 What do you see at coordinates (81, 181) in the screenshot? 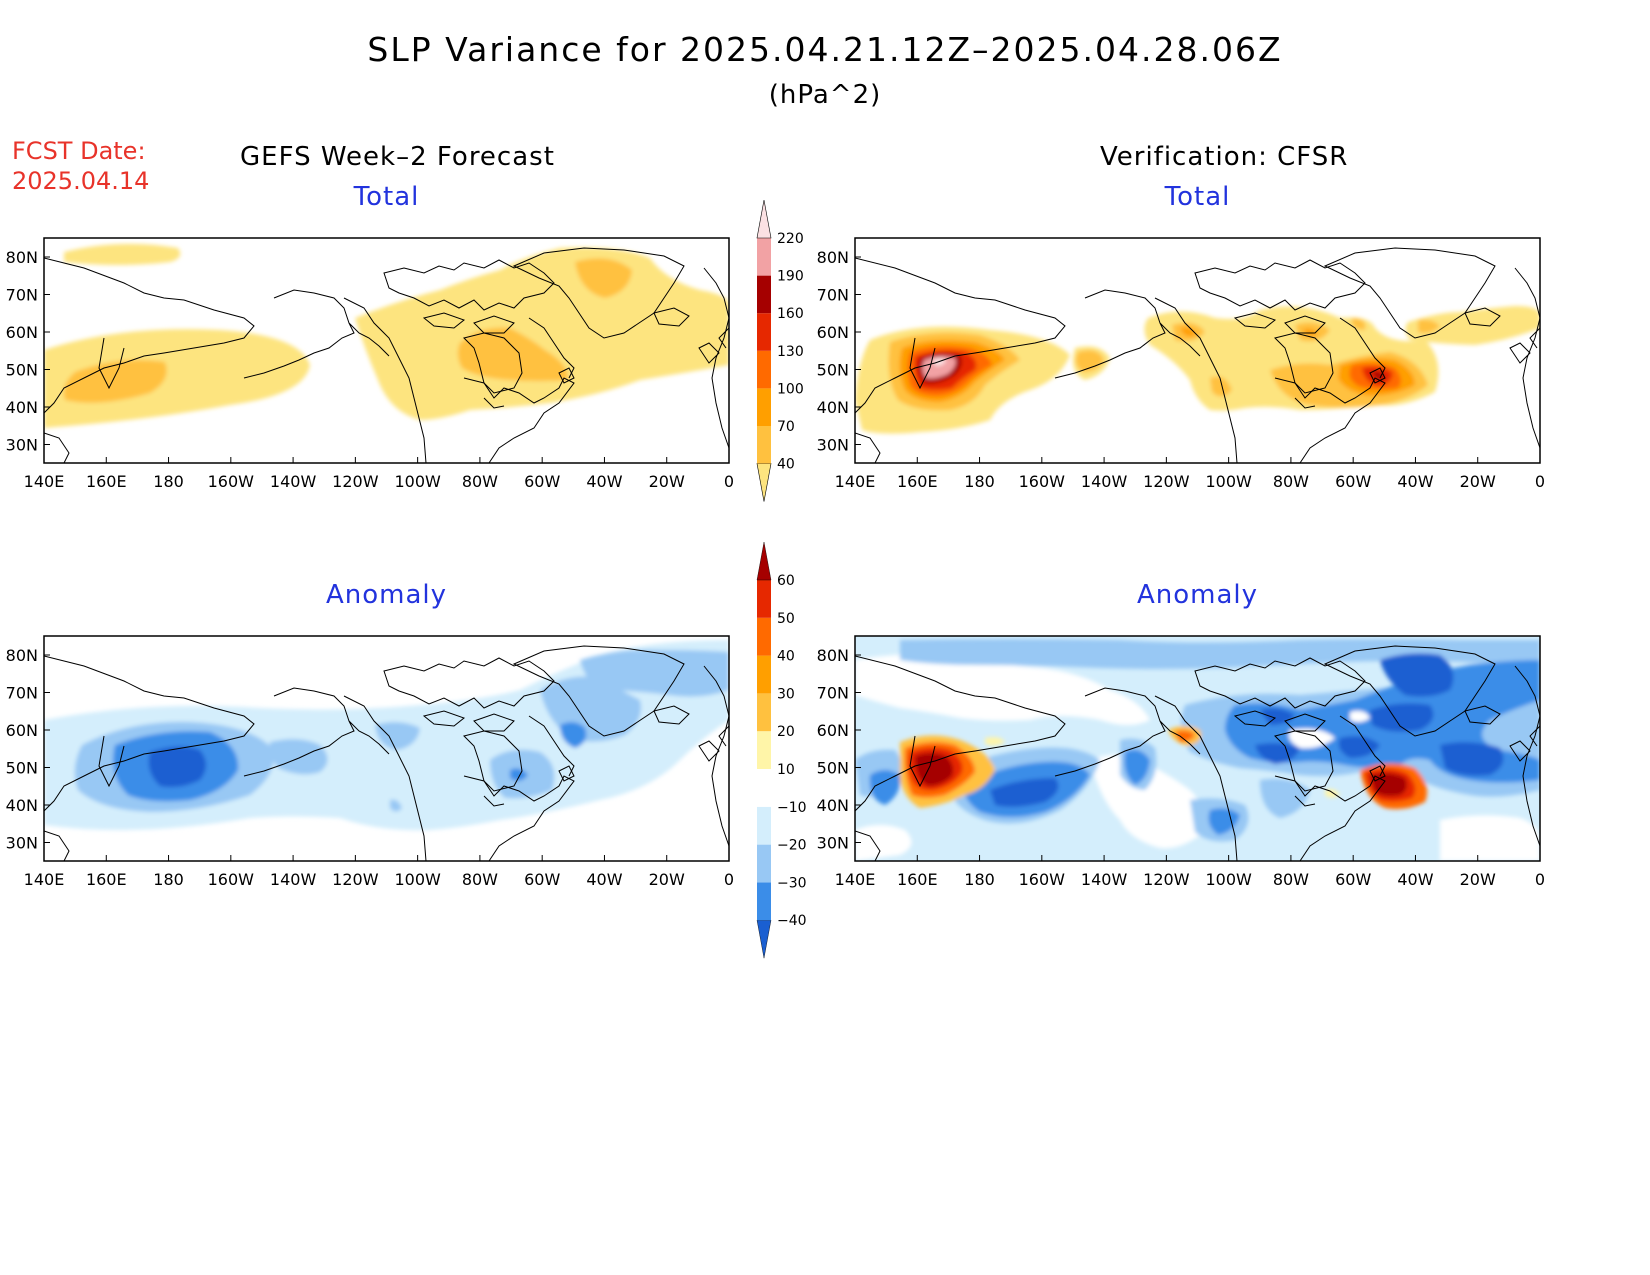
I see `forecast-date-value: 2025.04.14` at bounding box center [81, 181].